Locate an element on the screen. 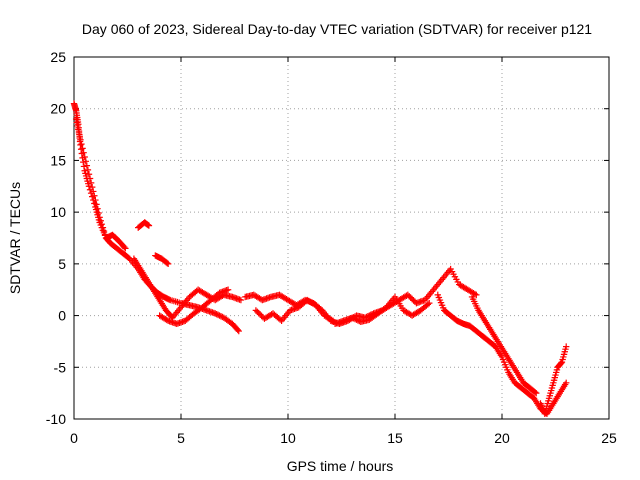  x-tick-label: 15 is located at coordinates (395, 438).